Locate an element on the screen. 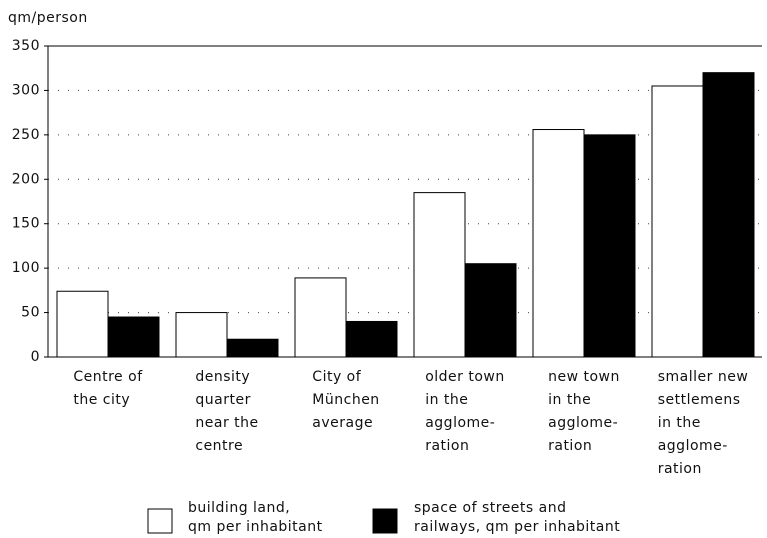 This screenshot has height=538, width=767. y-tick-label: 300 is located at coordinates (26, 90).